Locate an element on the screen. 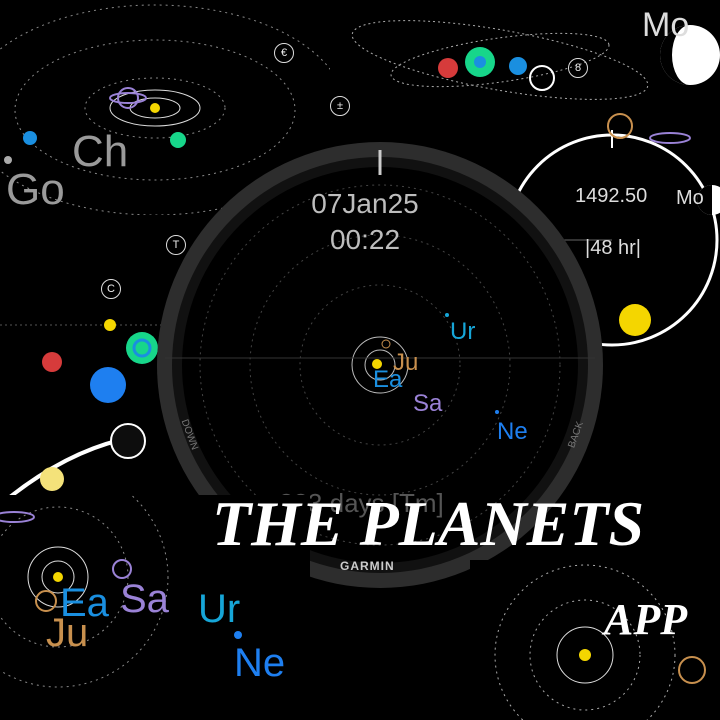  orbit-drawing is located at coordinates (165, 109).